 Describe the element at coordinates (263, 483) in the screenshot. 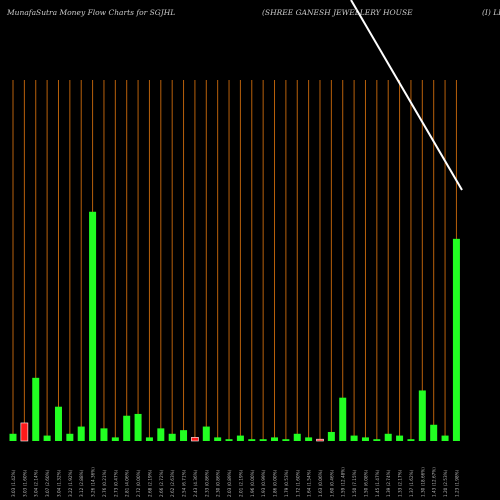

I see `x-tick-label: 1.93 (0.99%)` at that location.